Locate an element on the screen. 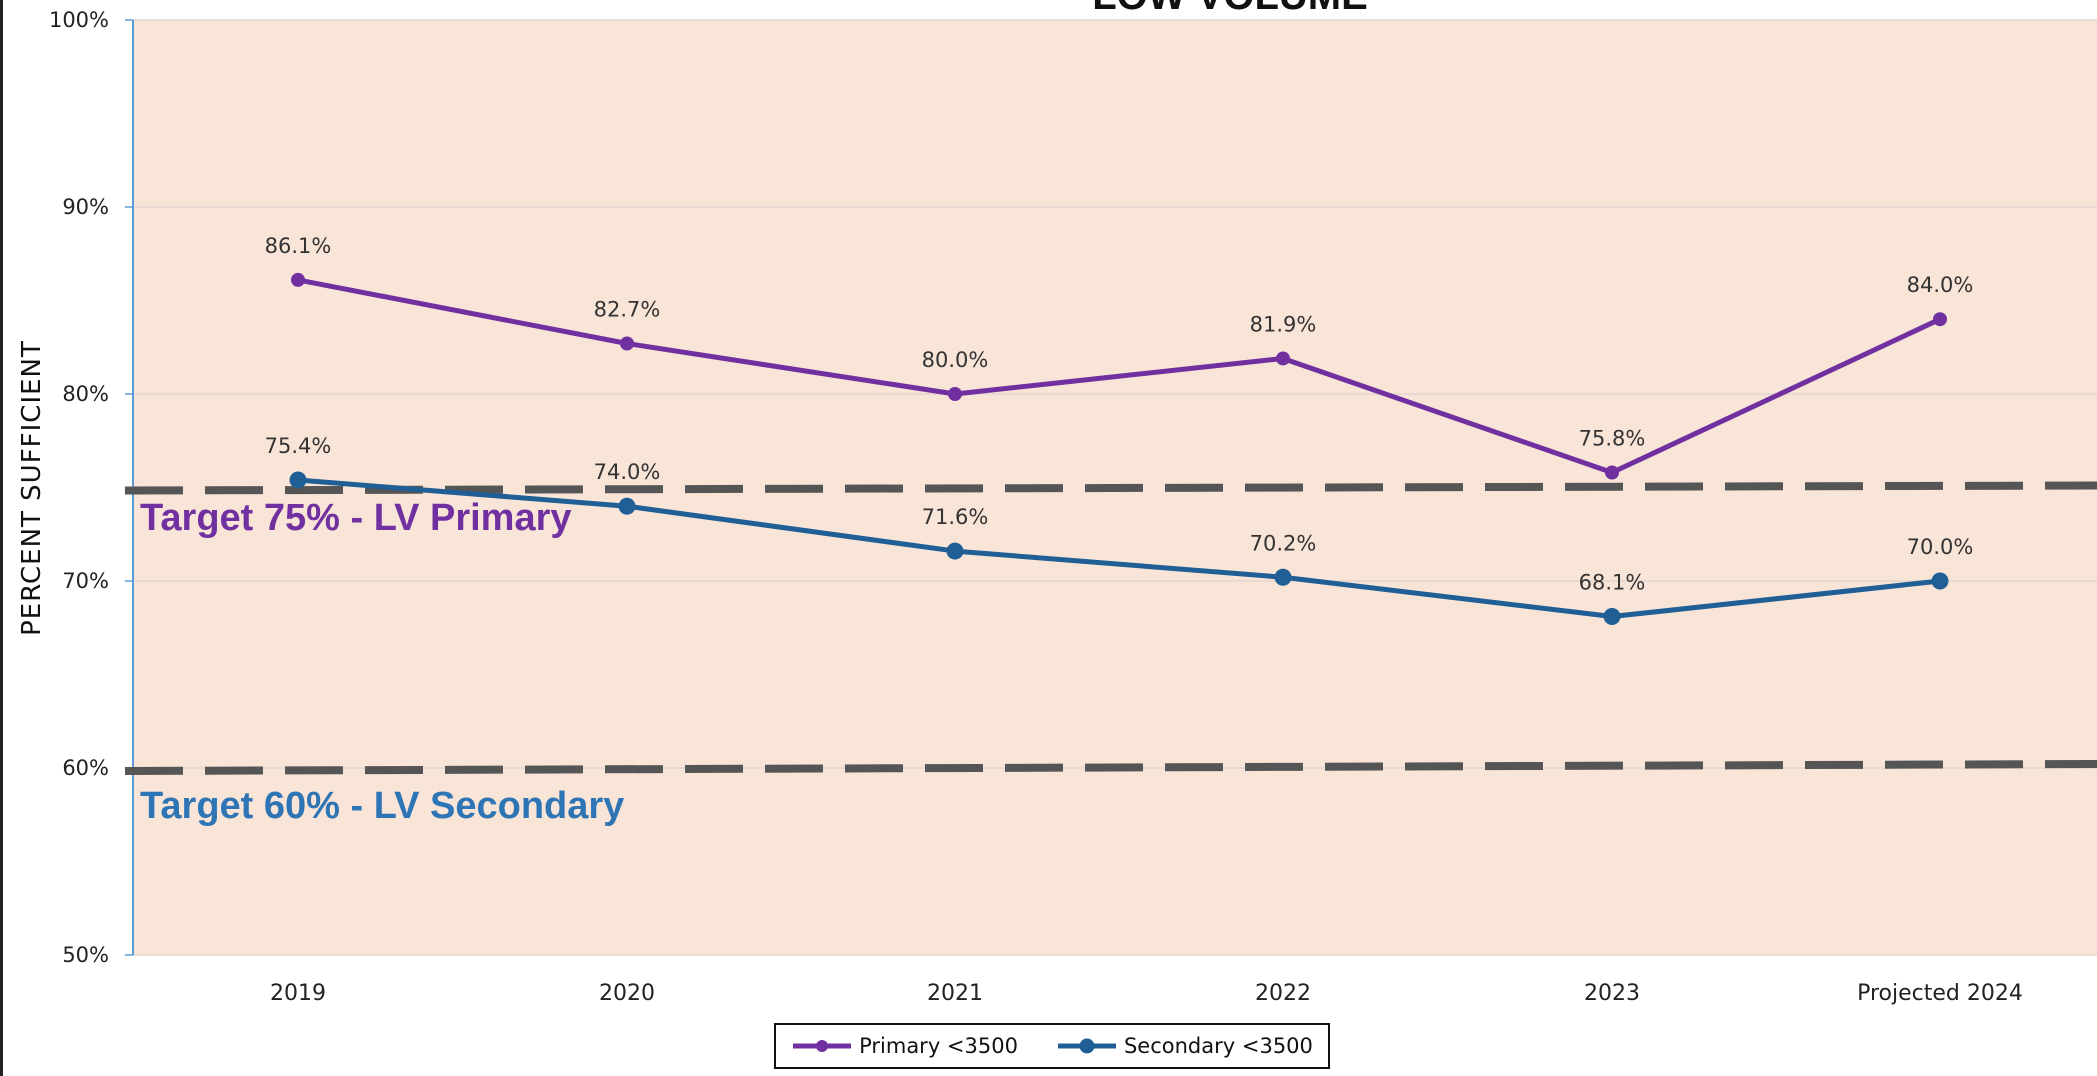 The width and height of the screenshot is (2097, 1076). legend: Primary <3500 Secondary <3500 is located at coordinates (1052, 1046).